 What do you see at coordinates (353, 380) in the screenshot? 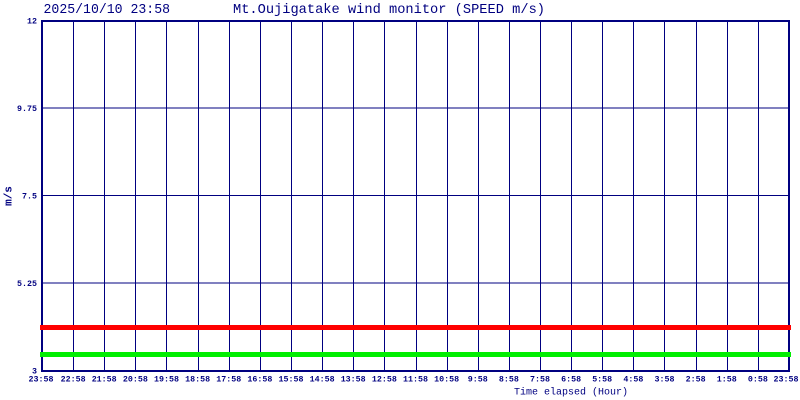
I see `svg-text: 13:58` at bounding box center [353, 380].